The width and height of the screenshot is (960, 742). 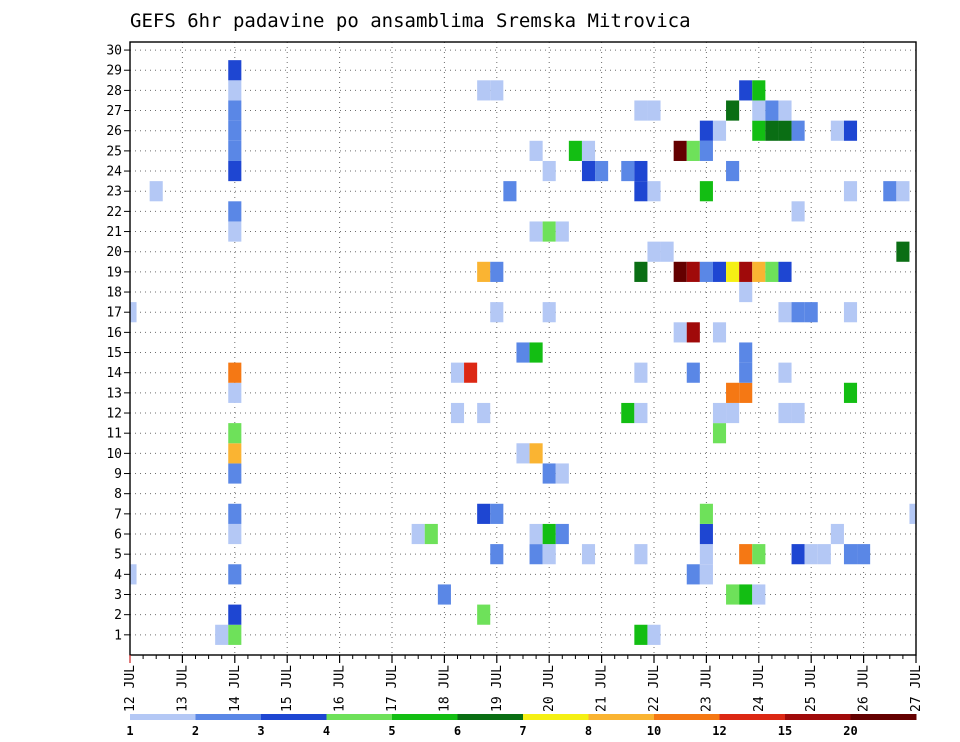 I want to click on cell-m13-2020-07-25T18, so click(x=850, y=392).